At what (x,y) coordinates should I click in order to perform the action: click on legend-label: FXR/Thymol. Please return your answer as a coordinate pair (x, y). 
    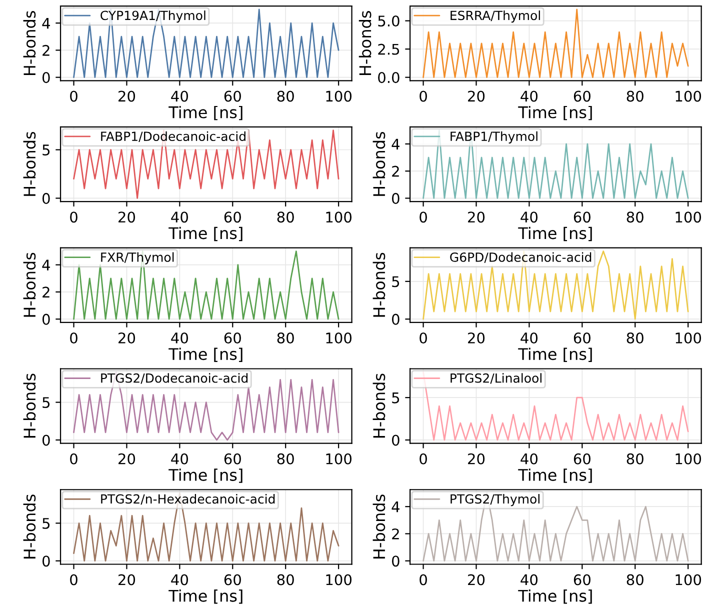
    Looking at the image, I should click on (137, 258).